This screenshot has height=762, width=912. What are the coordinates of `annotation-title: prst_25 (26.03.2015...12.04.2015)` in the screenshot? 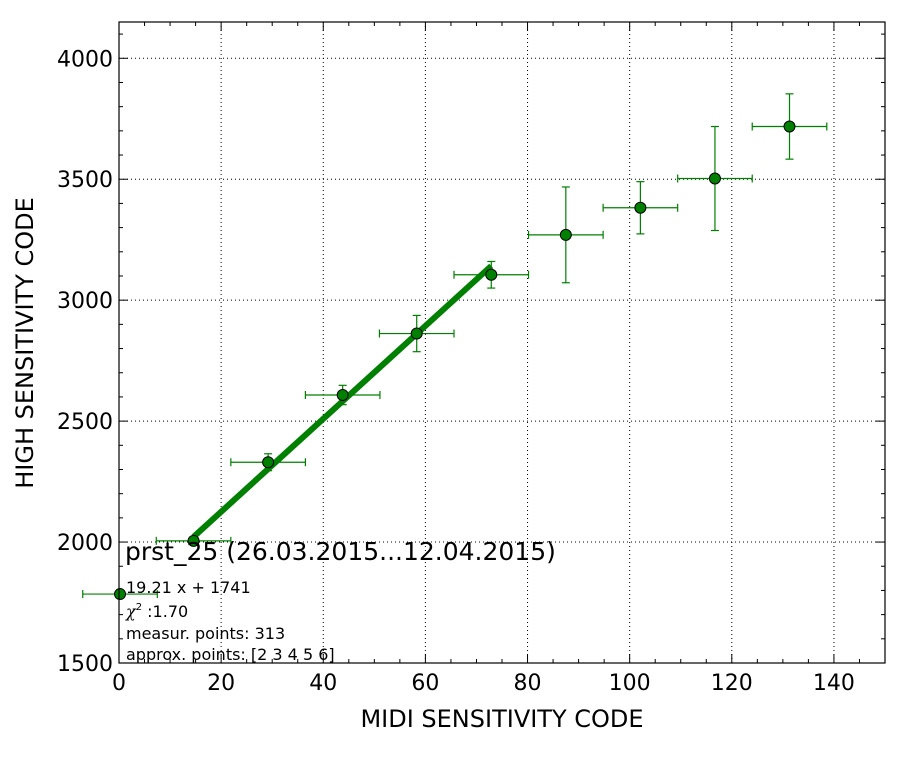 It's located at (340, 551).